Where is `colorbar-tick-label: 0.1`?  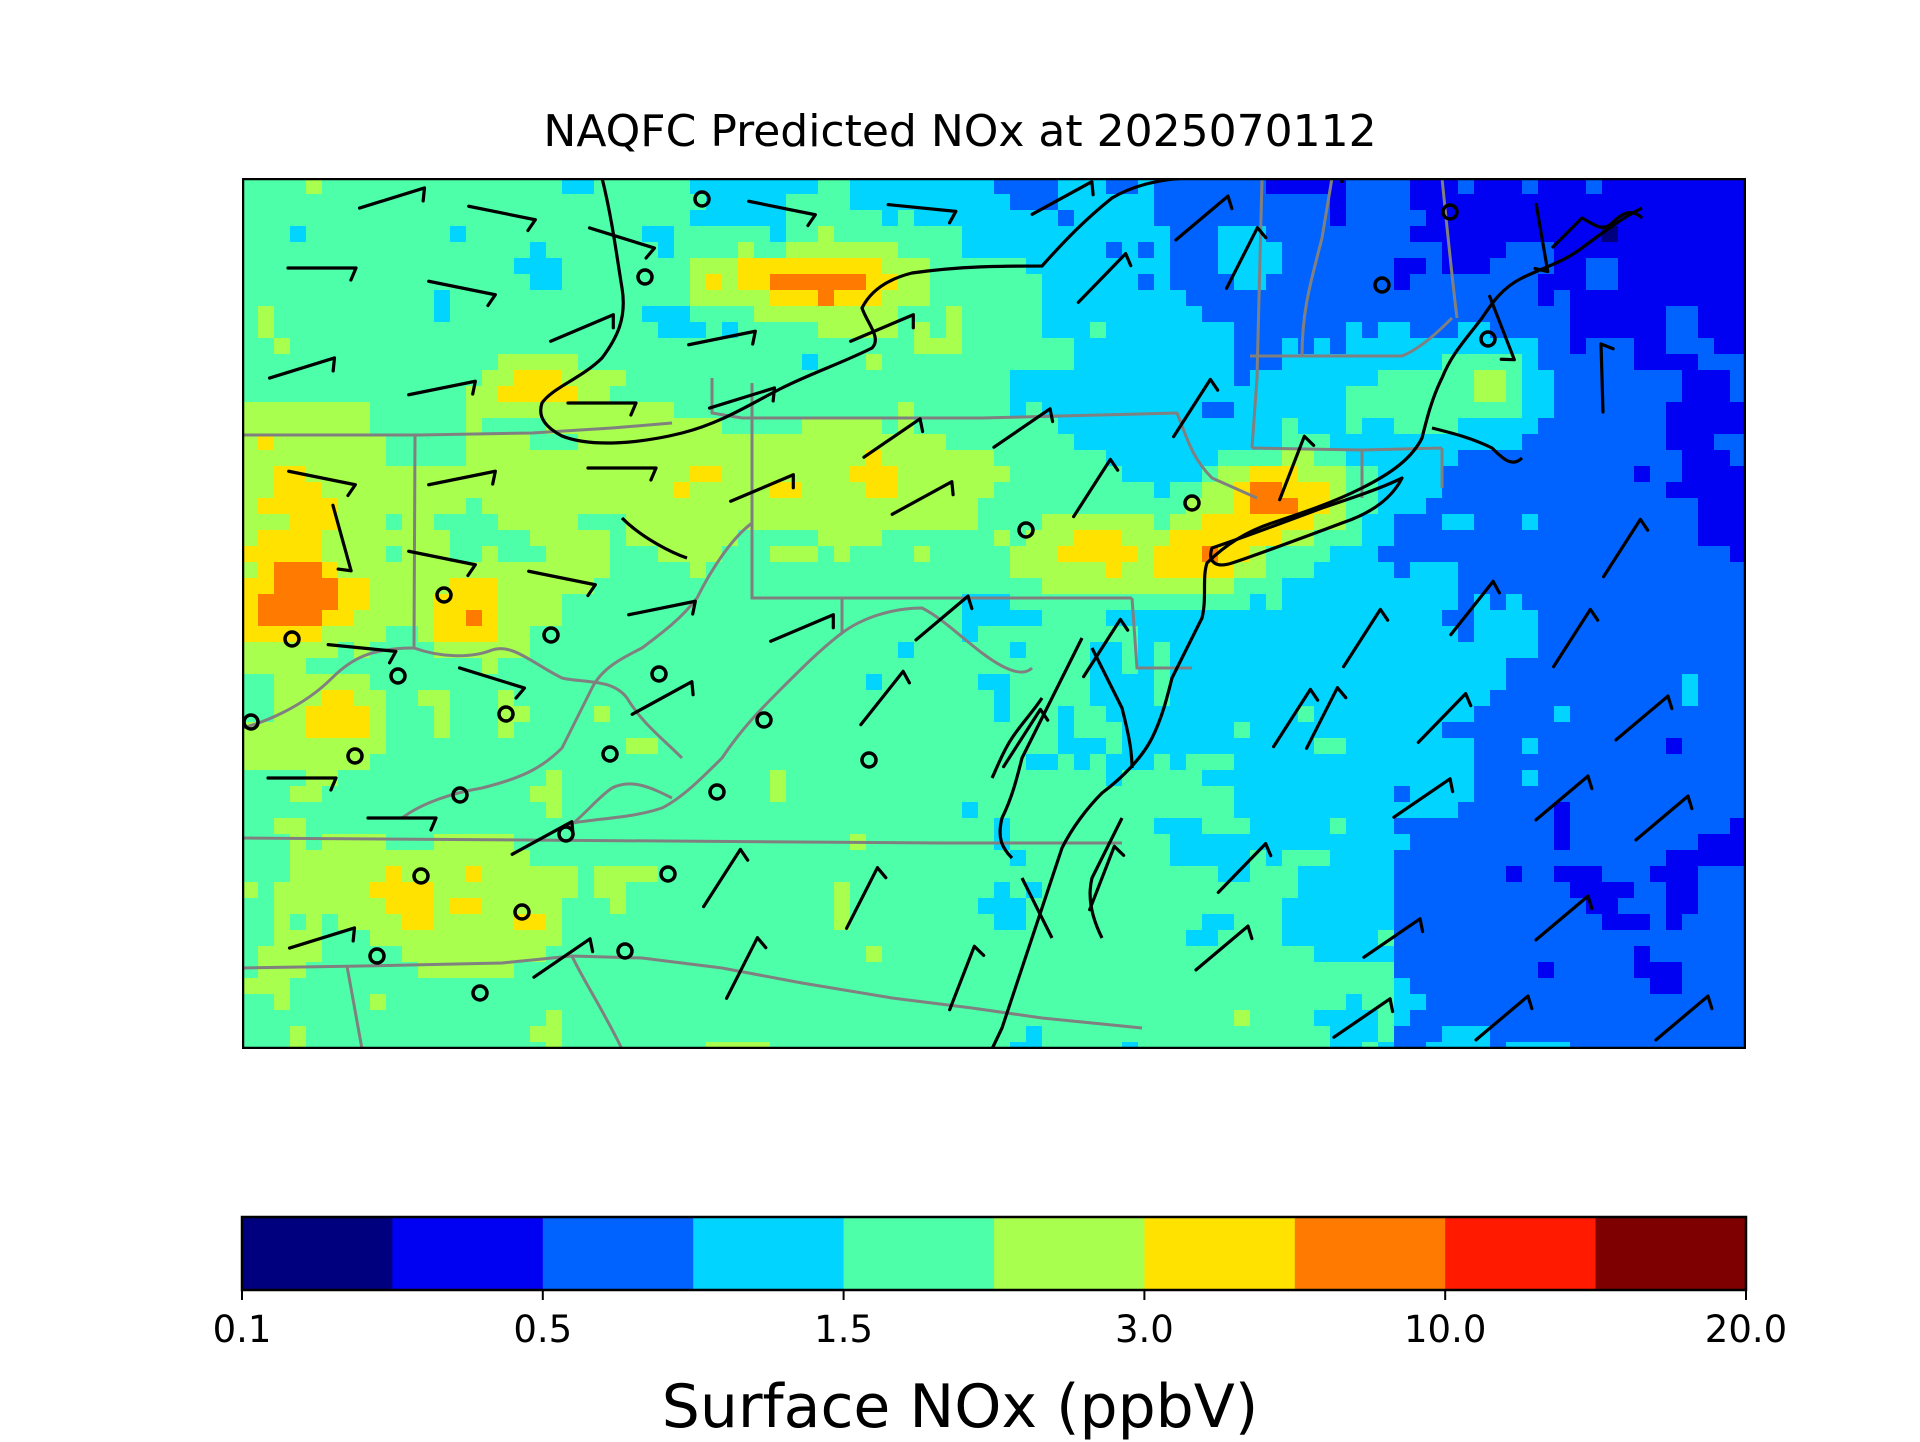 colorbar-tick-label: 0.1 is located at coordinates (242, 1329).